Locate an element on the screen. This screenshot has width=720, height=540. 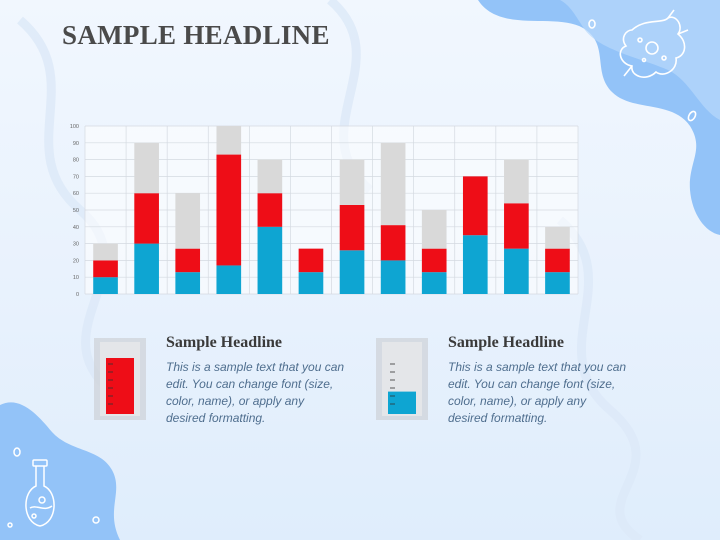
flask-icon is located at coordinates (53, 487).